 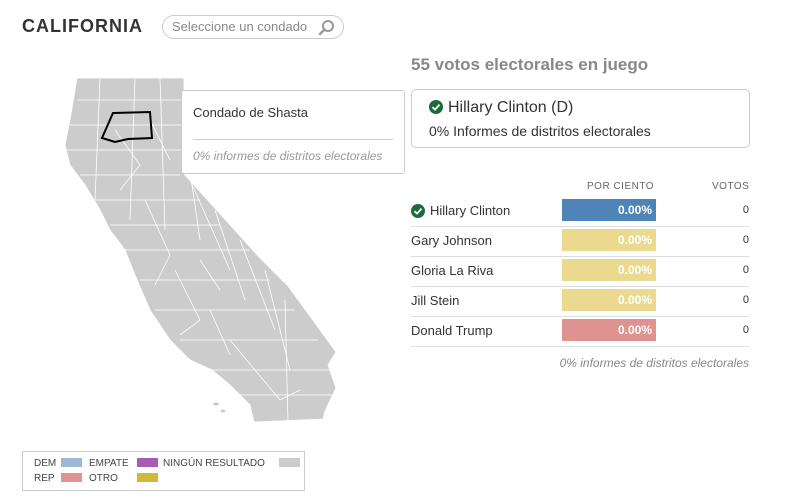 I want to click on candidate-name: Gloria La Riva, so click(x=452, y=270).